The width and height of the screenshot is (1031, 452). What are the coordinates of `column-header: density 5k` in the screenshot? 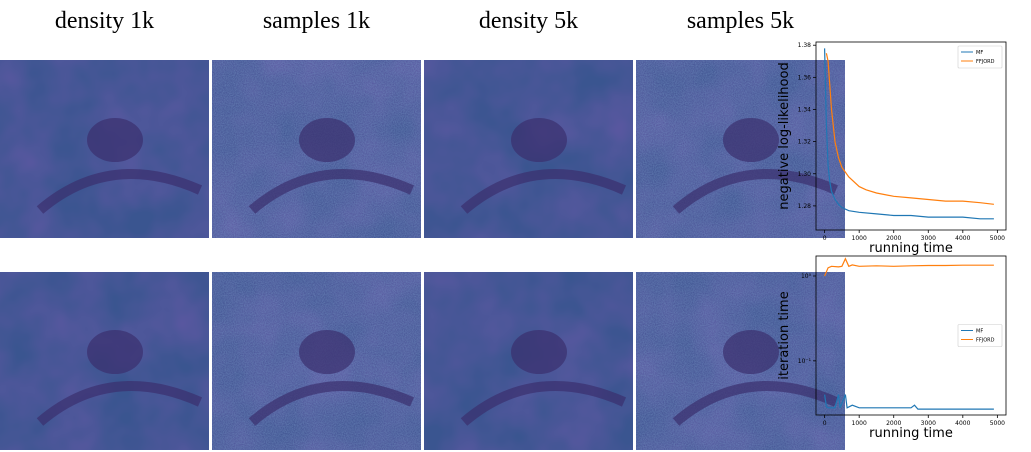 It's located at (528, 21).